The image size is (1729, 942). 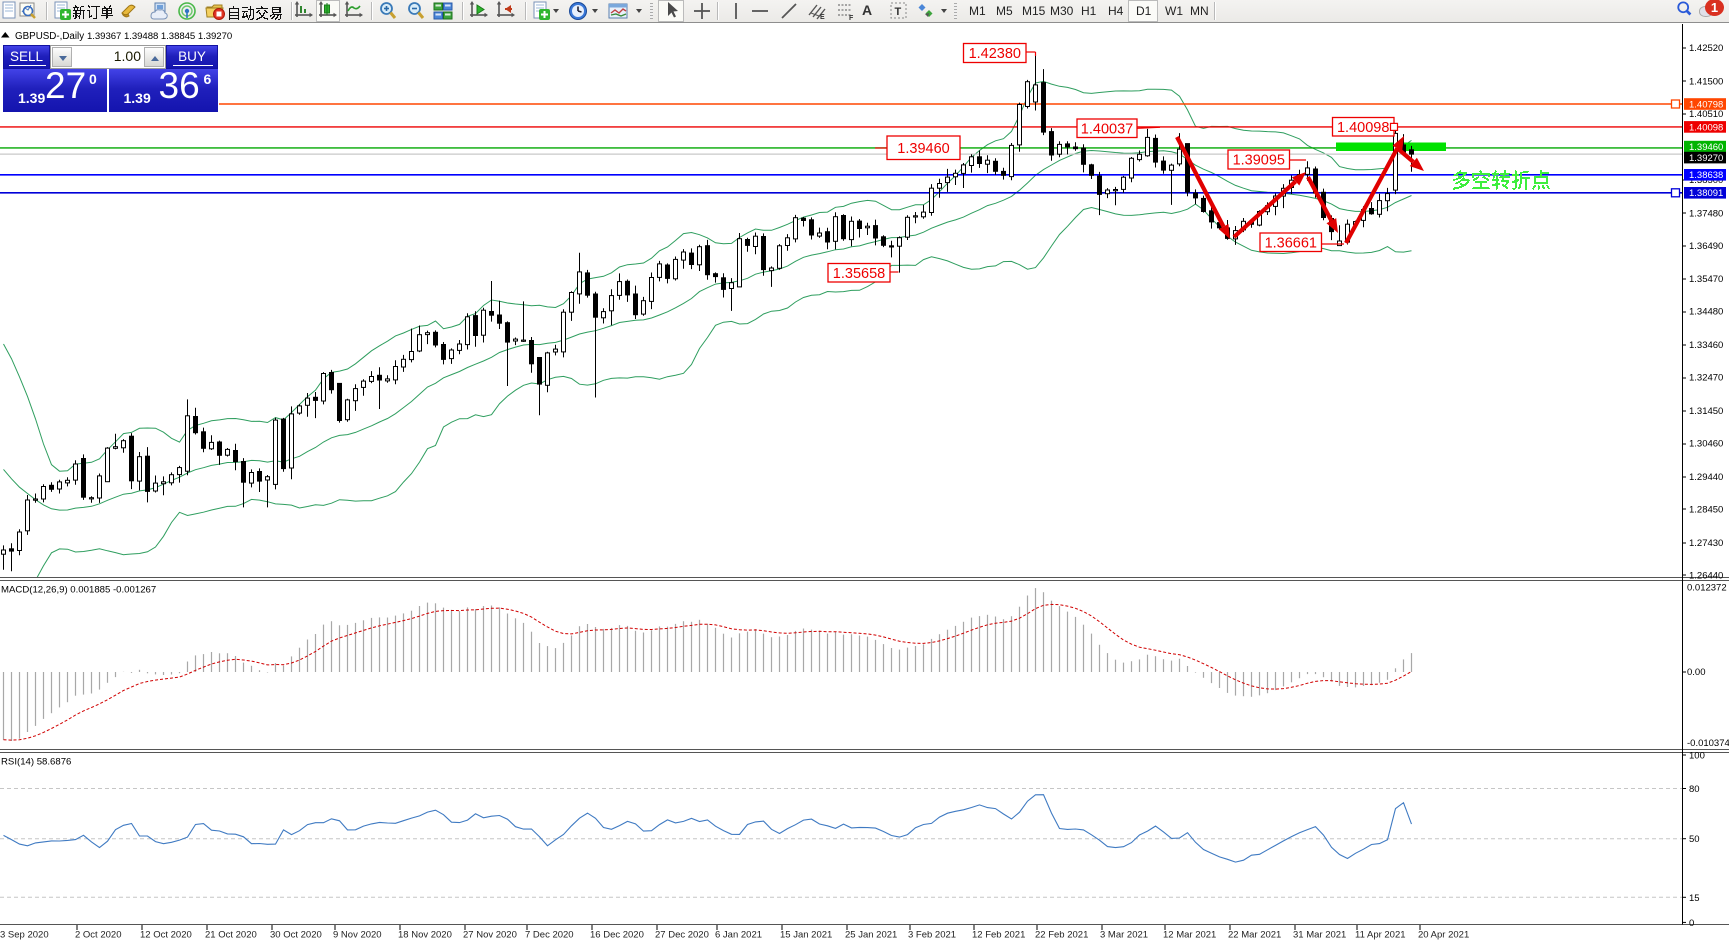 I want to click on svg-text: 20 Apr 2021, so click(x=1443, y=935).